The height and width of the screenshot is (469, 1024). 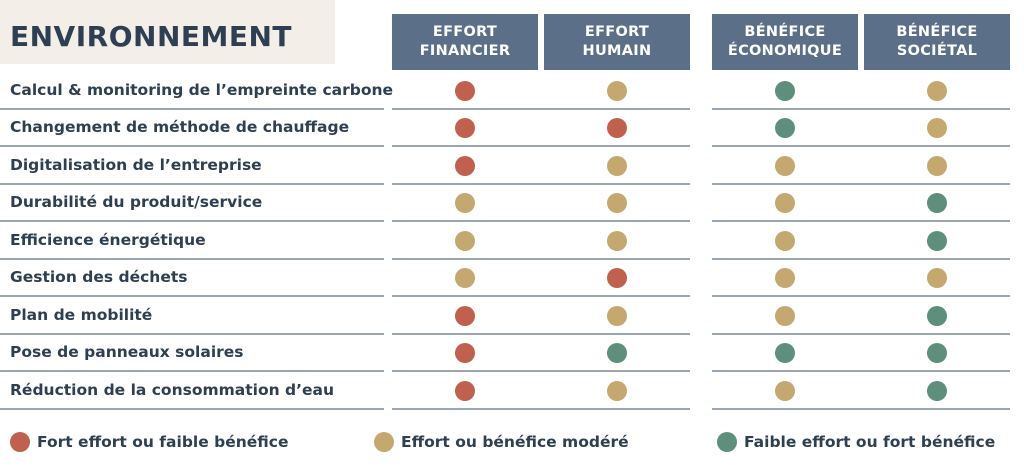 What do you see at coordinates (465, 42) in the screenshot?
I see `column-header-0: EFFORT FINANCIER` at bounding box center [465, 42].